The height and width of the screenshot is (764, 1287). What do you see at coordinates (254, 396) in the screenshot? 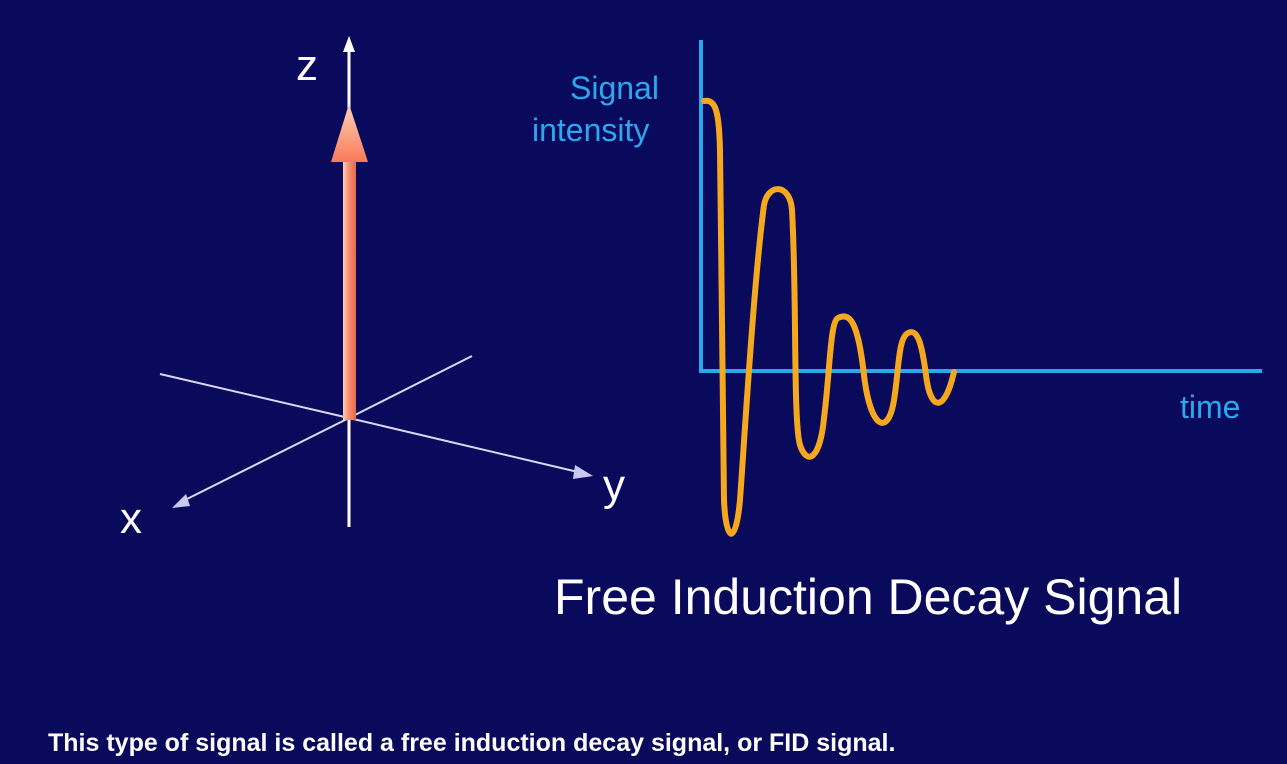
I see `axis-line-back-left` at bounding box center [254, 396].